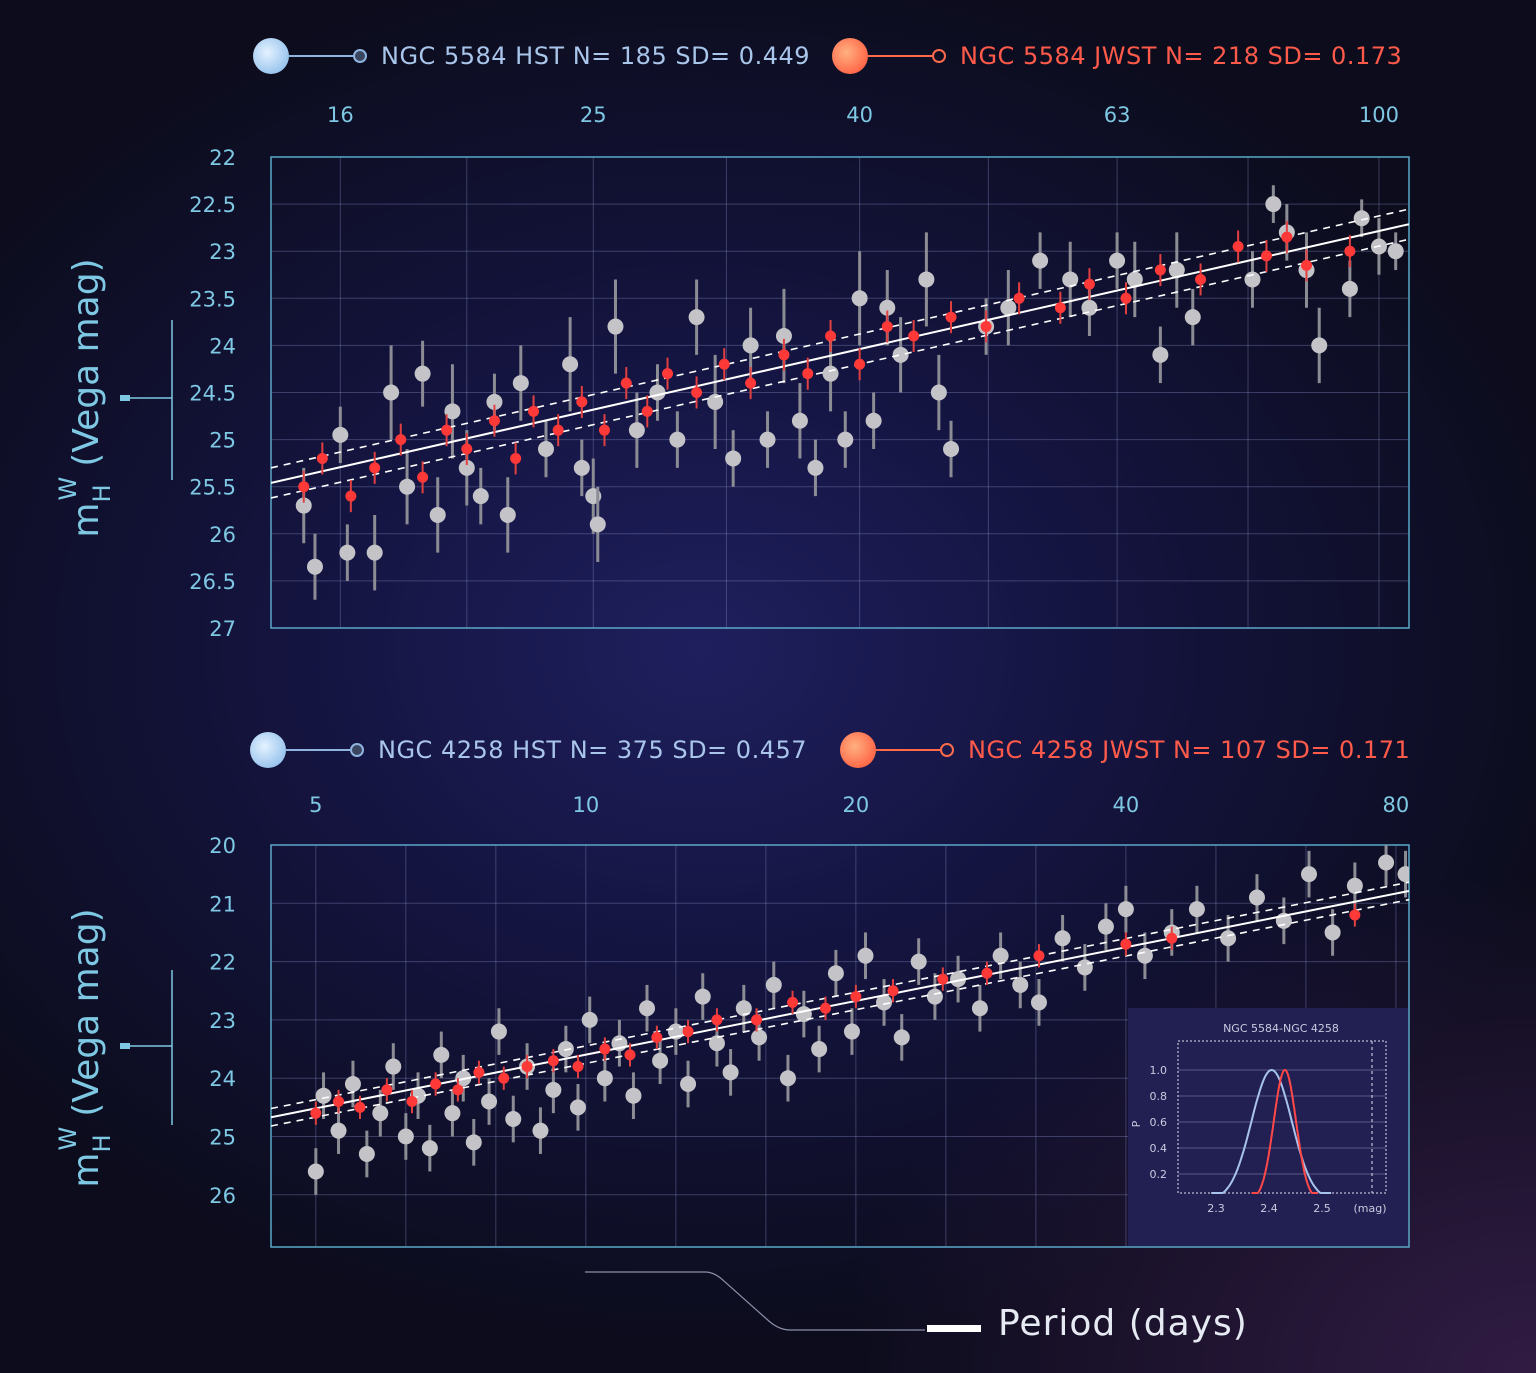 This screenshot has width=1536, height=1373. Describe the element at coordinates (212, 394) in the screenshot. I see `y-tick-label: 24.5` at that location.